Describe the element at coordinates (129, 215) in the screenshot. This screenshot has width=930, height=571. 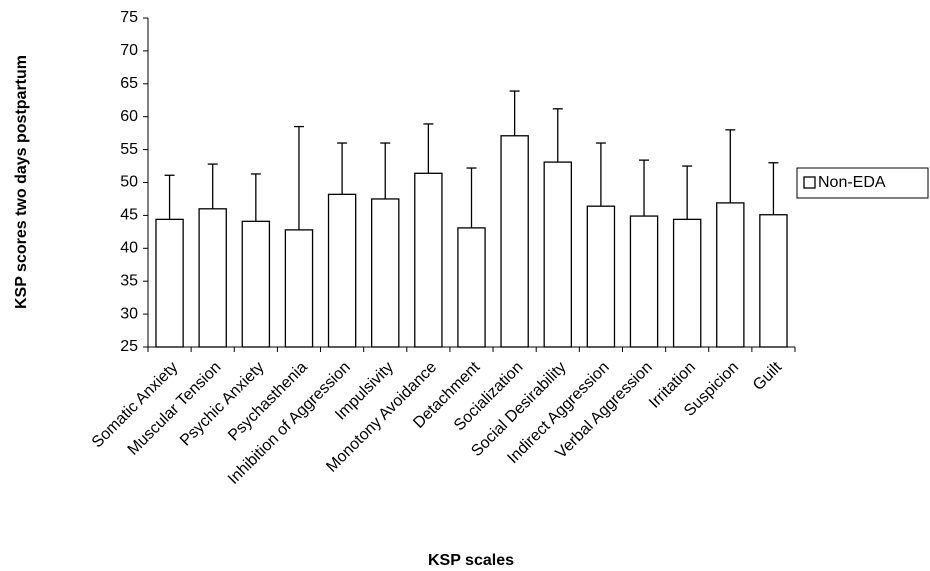
I see `y-tick-label: 45` at that location.